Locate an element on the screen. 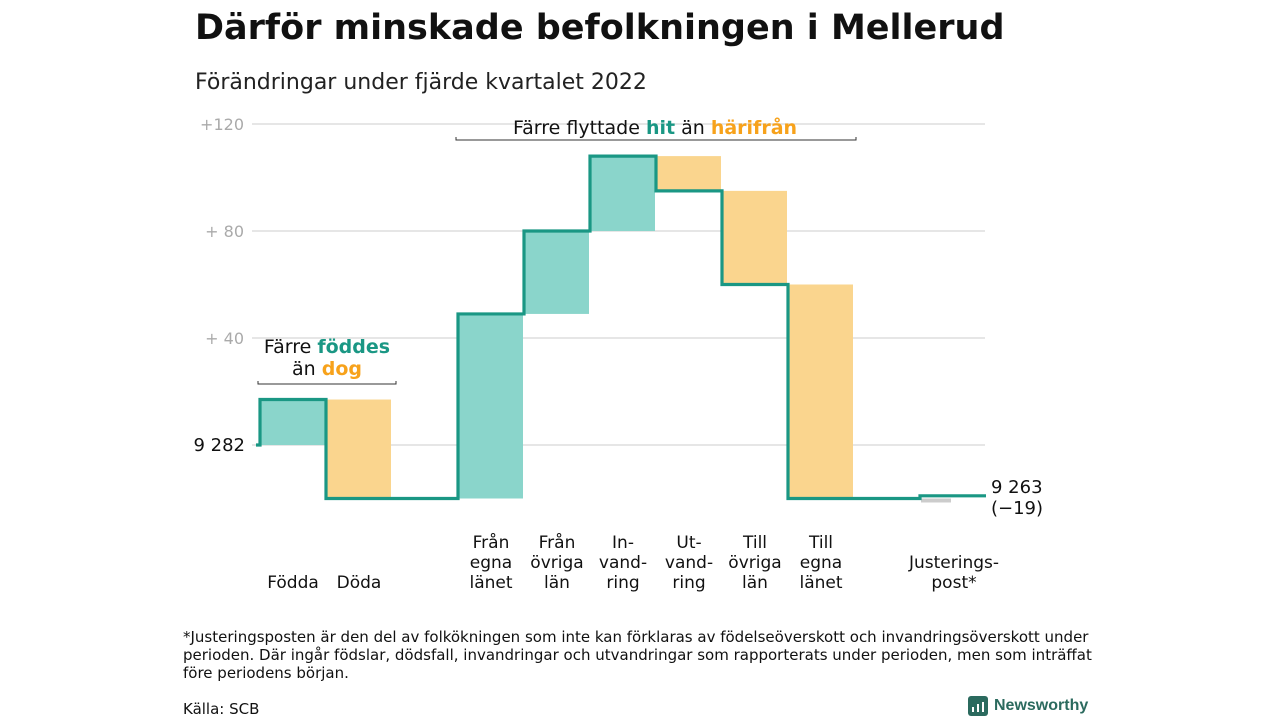  y-tick-label: + 40 is located at coordinates (224, 338).